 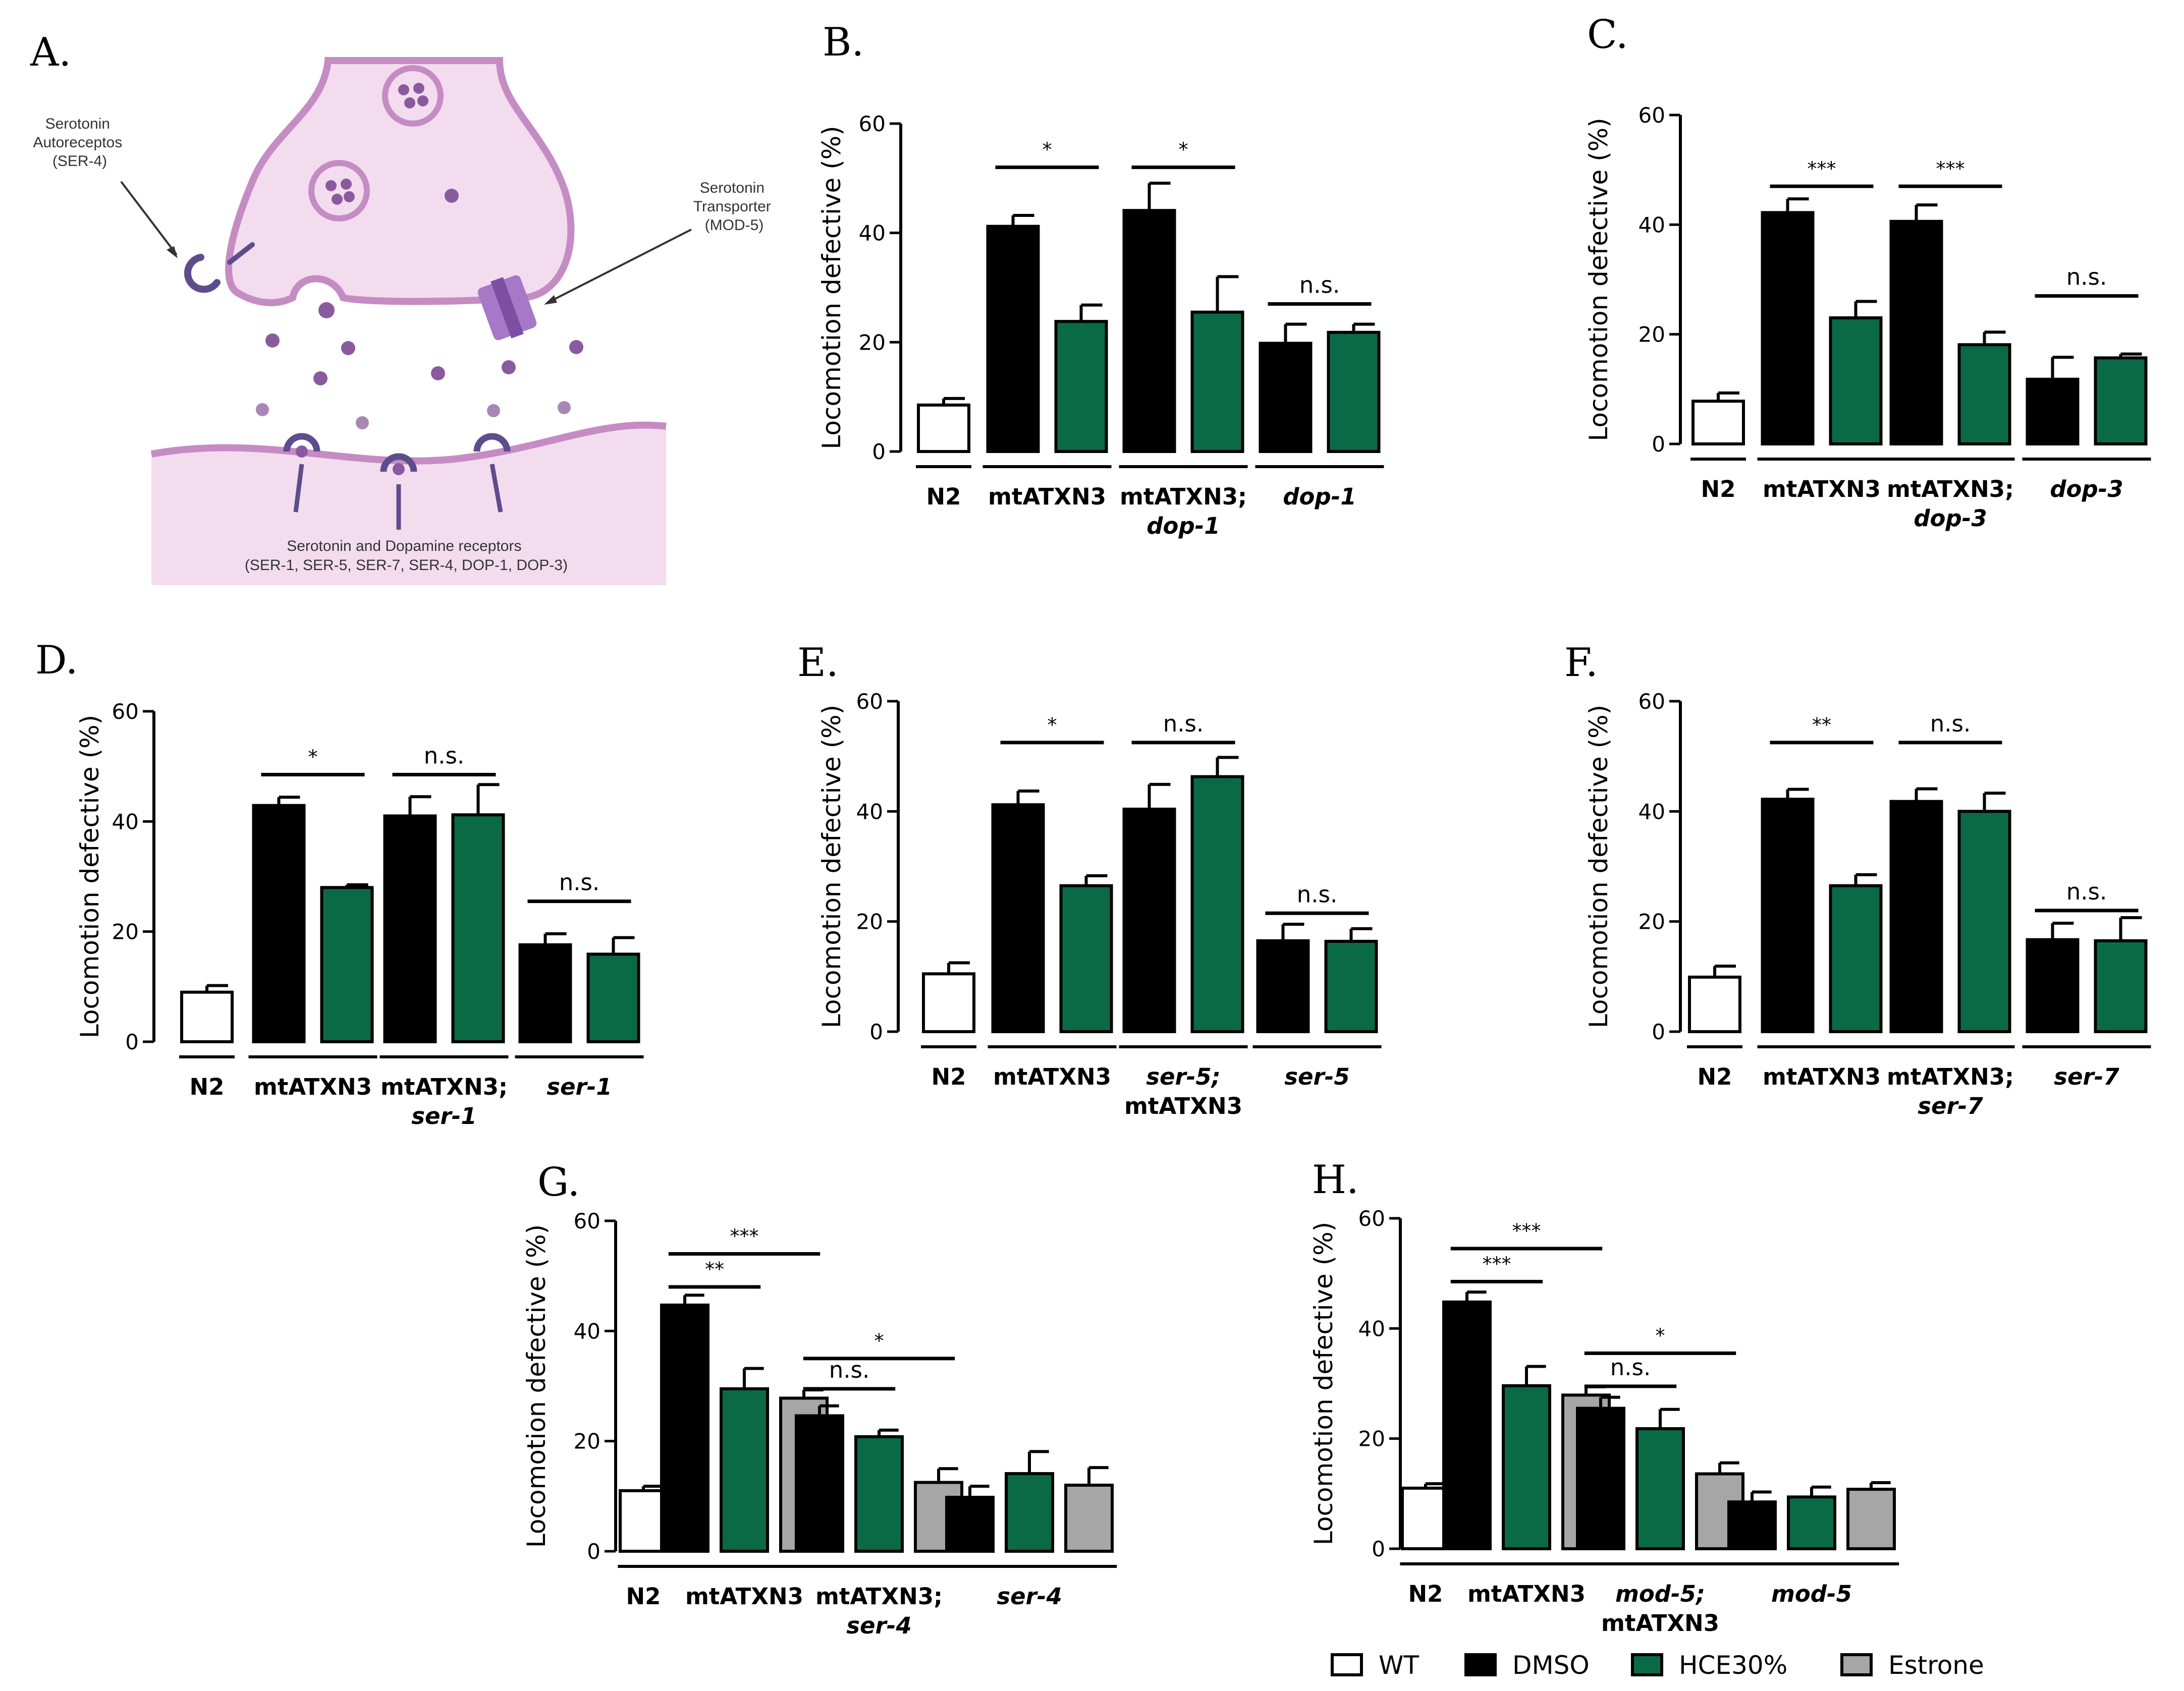 I want to click on legend-swatch-hce30, so click(x=1647, y=1664).